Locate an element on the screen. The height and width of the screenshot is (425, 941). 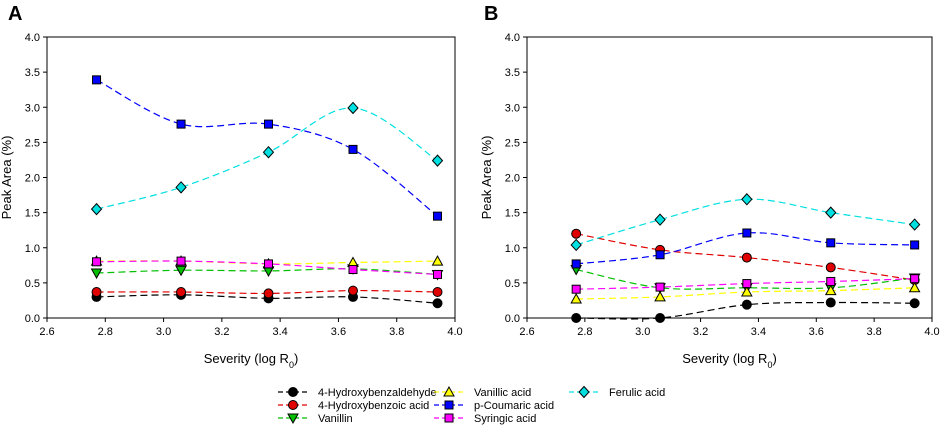
x-tick-label: 2.8 is located at coordinates (584, 332).